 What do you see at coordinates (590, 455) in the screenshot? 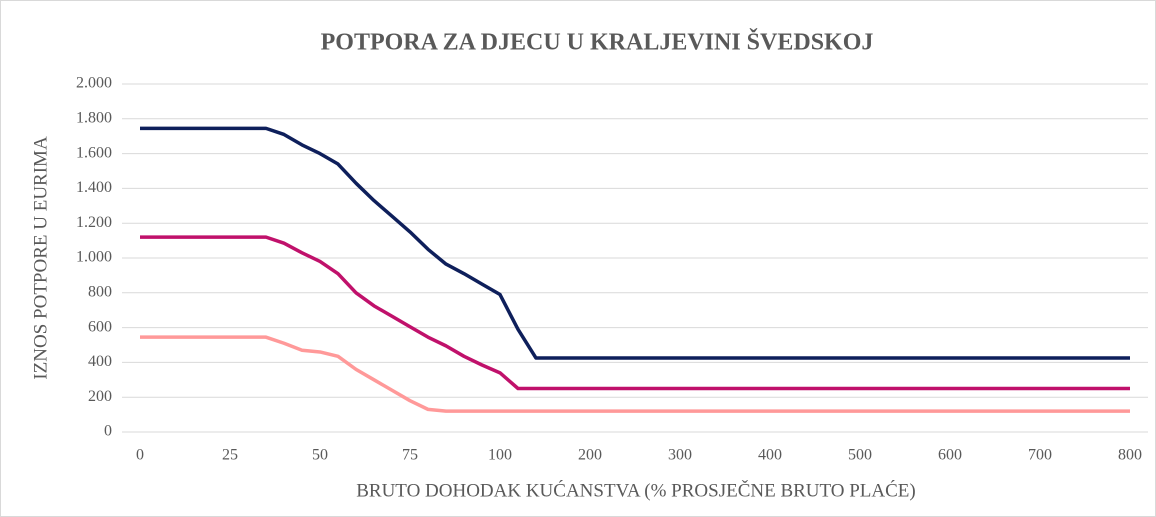
I see `x-tick-label: 200` at bounding box center [590, 455].